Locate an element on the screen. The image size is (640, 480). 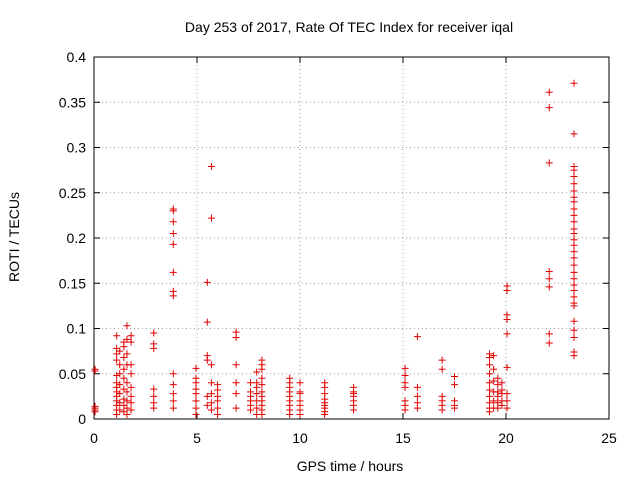
y-tick-label: 0.05 is located at coordinates (72, 374).